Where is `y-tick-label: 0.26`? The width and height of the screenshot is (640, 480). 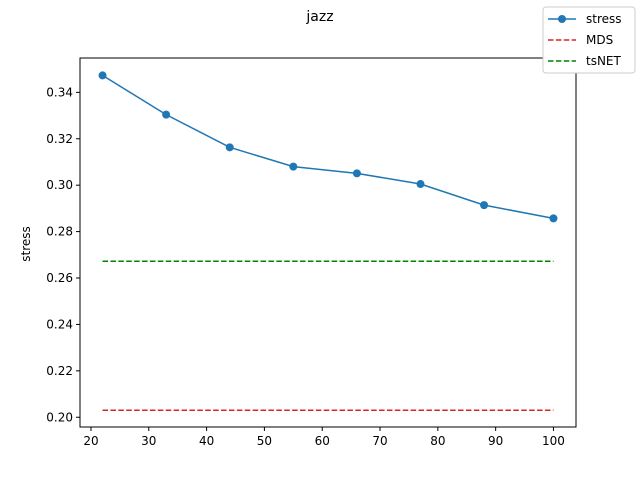
y-tick-label: 0.26 is located at coordinates (59, 278).